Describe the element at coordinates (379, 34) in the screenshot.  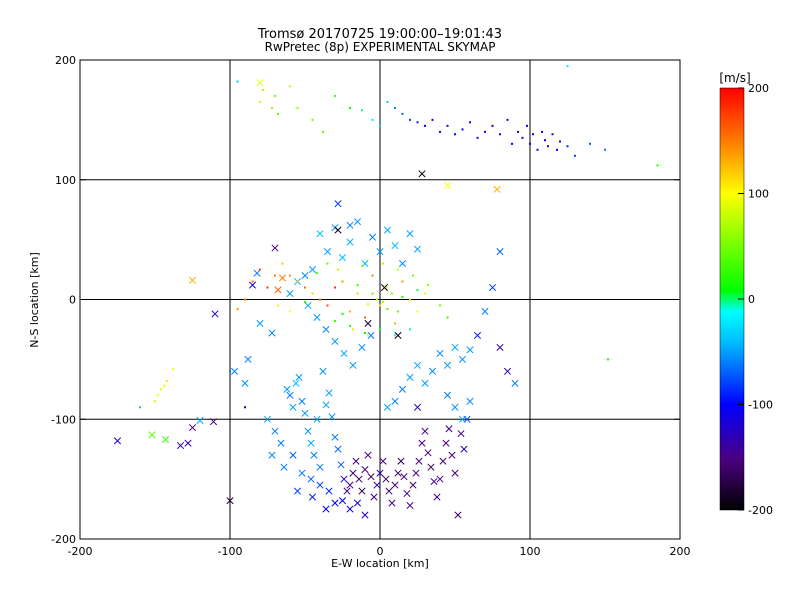
I see `chart-title: Tromsø 20170725 19:00:00–19:01:43` at that location.